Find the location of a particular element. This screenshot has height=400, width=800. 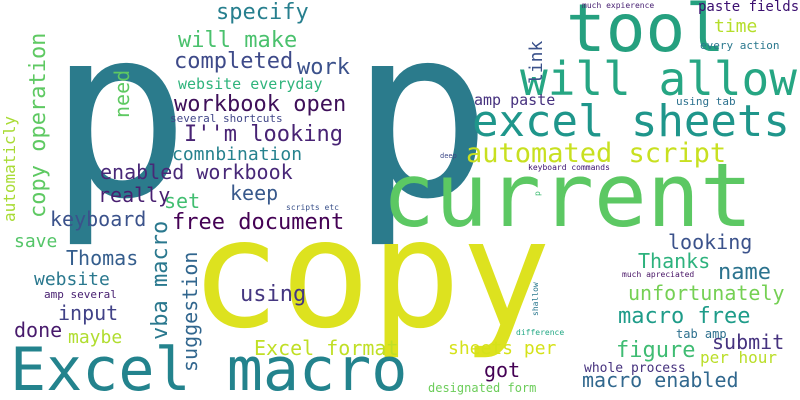

word: Excel macro is located at coordinates (209, 367).